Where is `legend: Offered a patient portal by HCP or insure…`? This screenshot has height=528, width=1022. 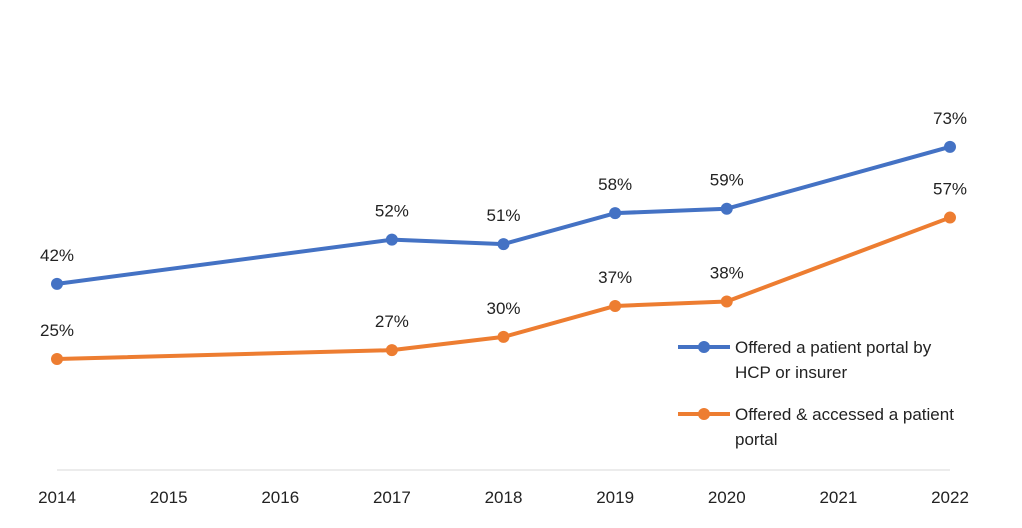 legend: Offered a patient portal by HCP or insure… is located at coordinates (816, 393).